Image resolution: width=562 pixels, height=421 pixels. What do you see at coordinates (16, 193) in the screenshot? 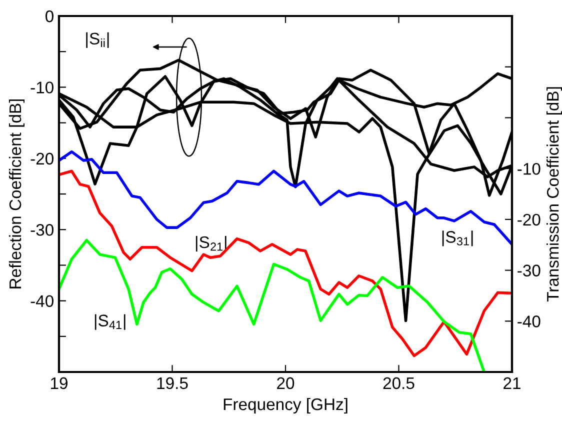
I see `y-axis-title: Reflection Coefficient [dB]` at bounding box center [16, 193].